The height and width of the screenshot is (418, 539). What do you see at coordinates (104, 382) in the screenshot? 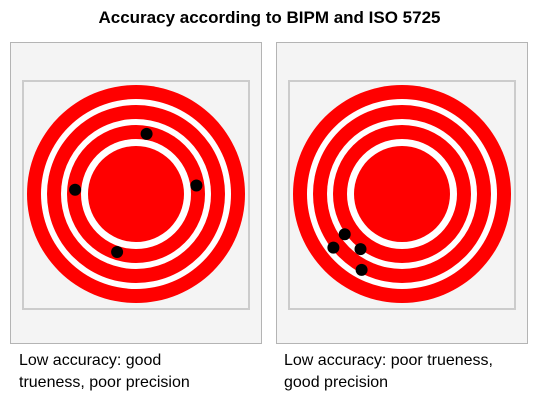
I see `caption-line: trueness, poor precision` at bounding box center [104, 382].